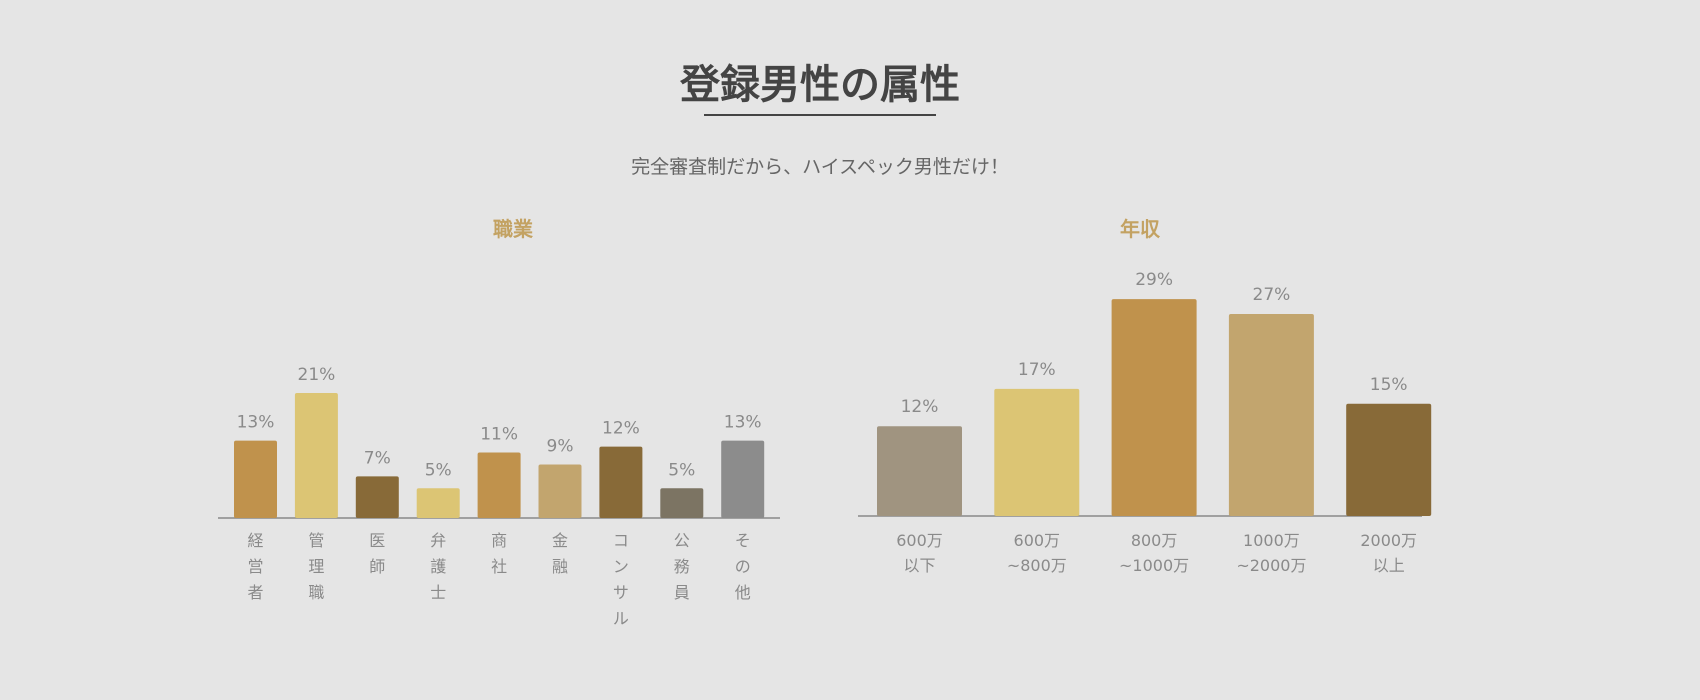 Image resolution: width=1700 pixels, height=700 pixels. What do you see at coordinates (377, 566) in the screenshot?
I see `category-label: 師` at bounding box center [377, 566].